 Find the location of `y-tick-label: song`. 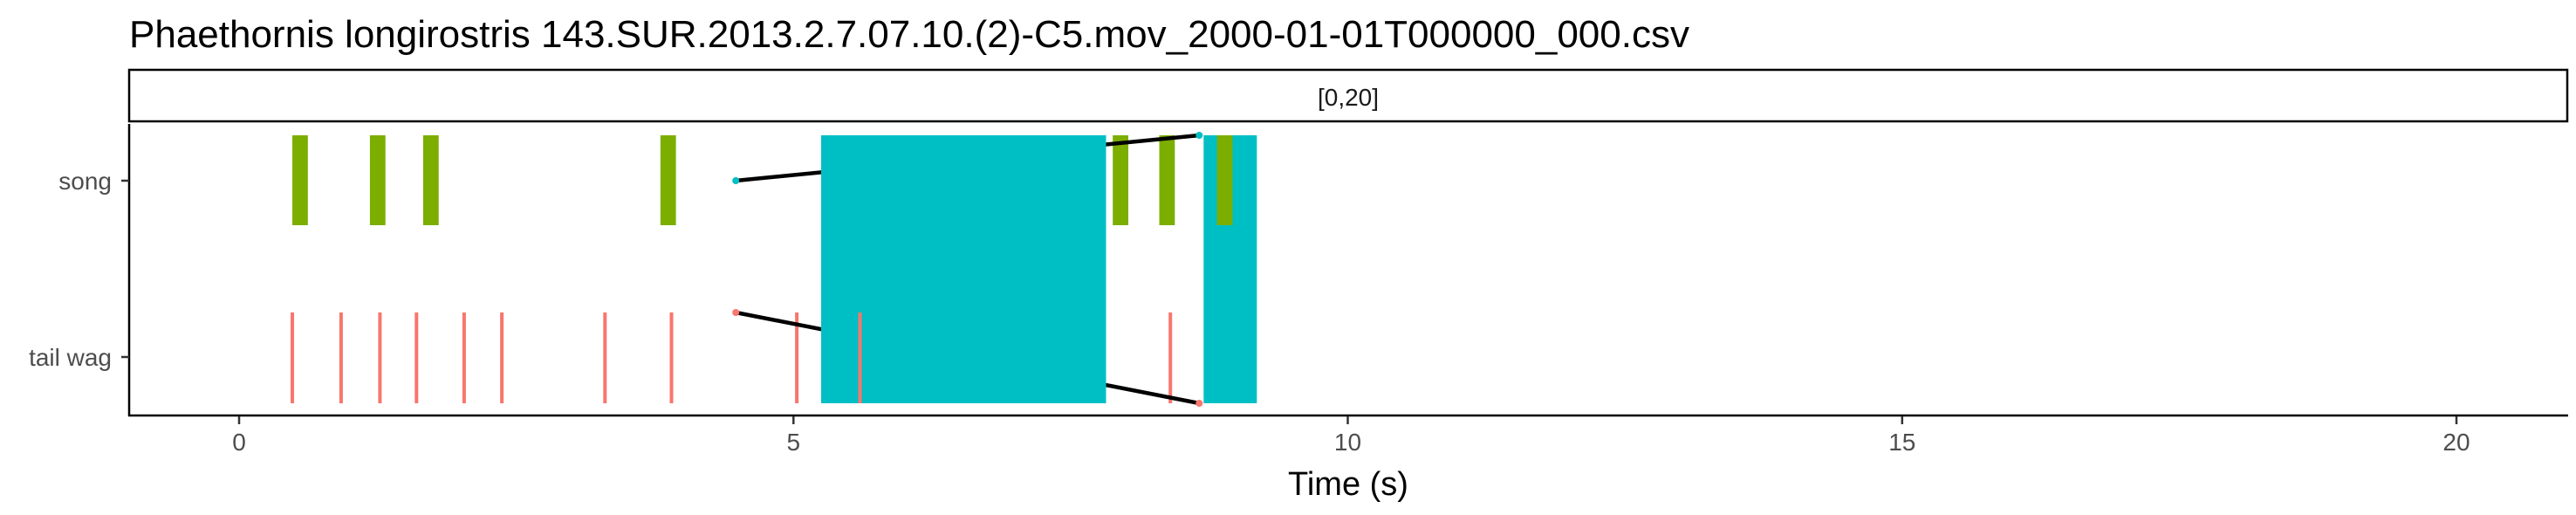

y-tick-label: song is located at coordinates (85, 181).